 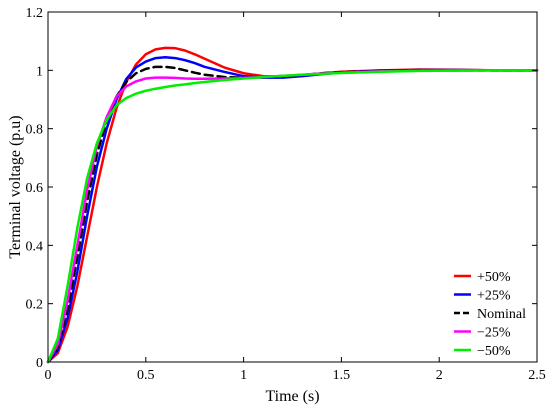 I want to click on legend-label-1: +25%, so click(x=494, y=296).